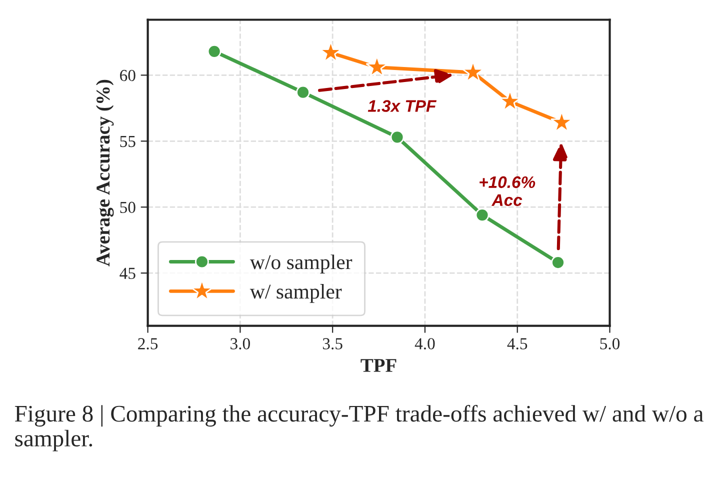  What do you see at coordinates (359, 428) in the screenshot?
I see `caption: Figure 8 | Comparing the accuracy-TPF trade-offs achieved w/ and w/o a sampler.` at bounding box center [359, 428].